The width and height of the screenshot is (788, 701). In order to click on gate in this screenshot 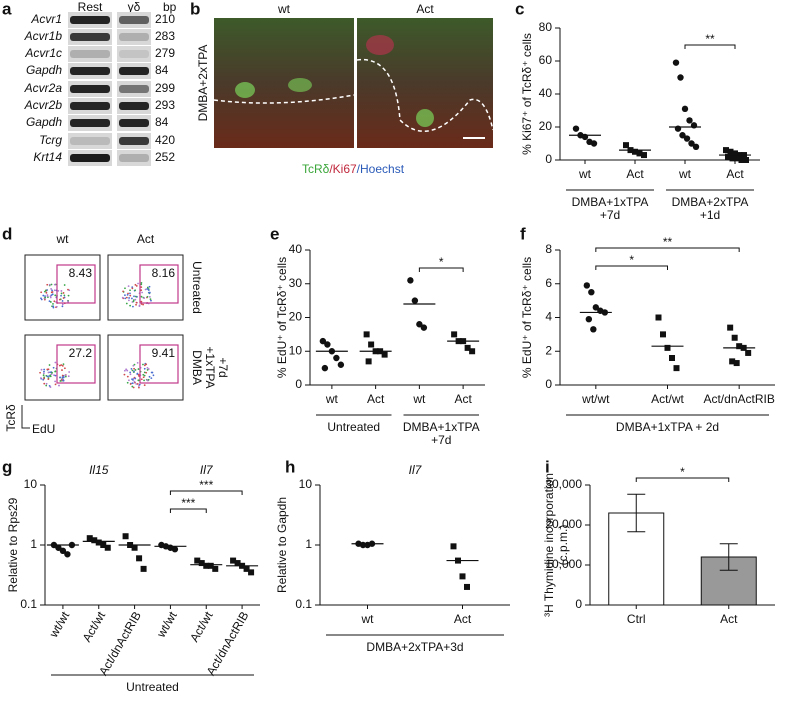, I will do `click(76, 284)`.